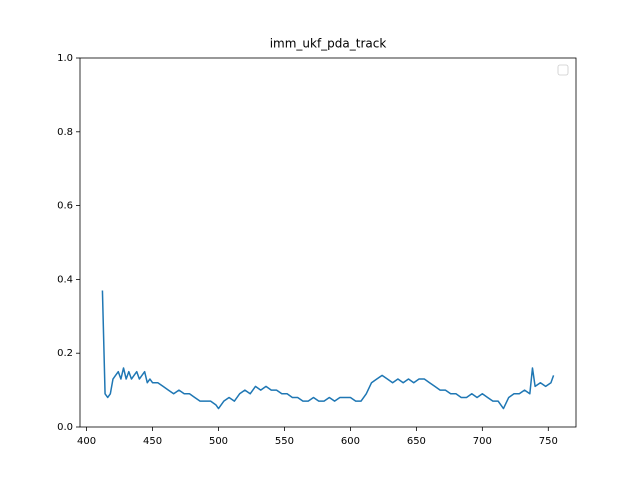 The height and width of the screenshot is (480, 640). I want to click on chart-title: imm_ukf_pda_track, so click(328, 44).